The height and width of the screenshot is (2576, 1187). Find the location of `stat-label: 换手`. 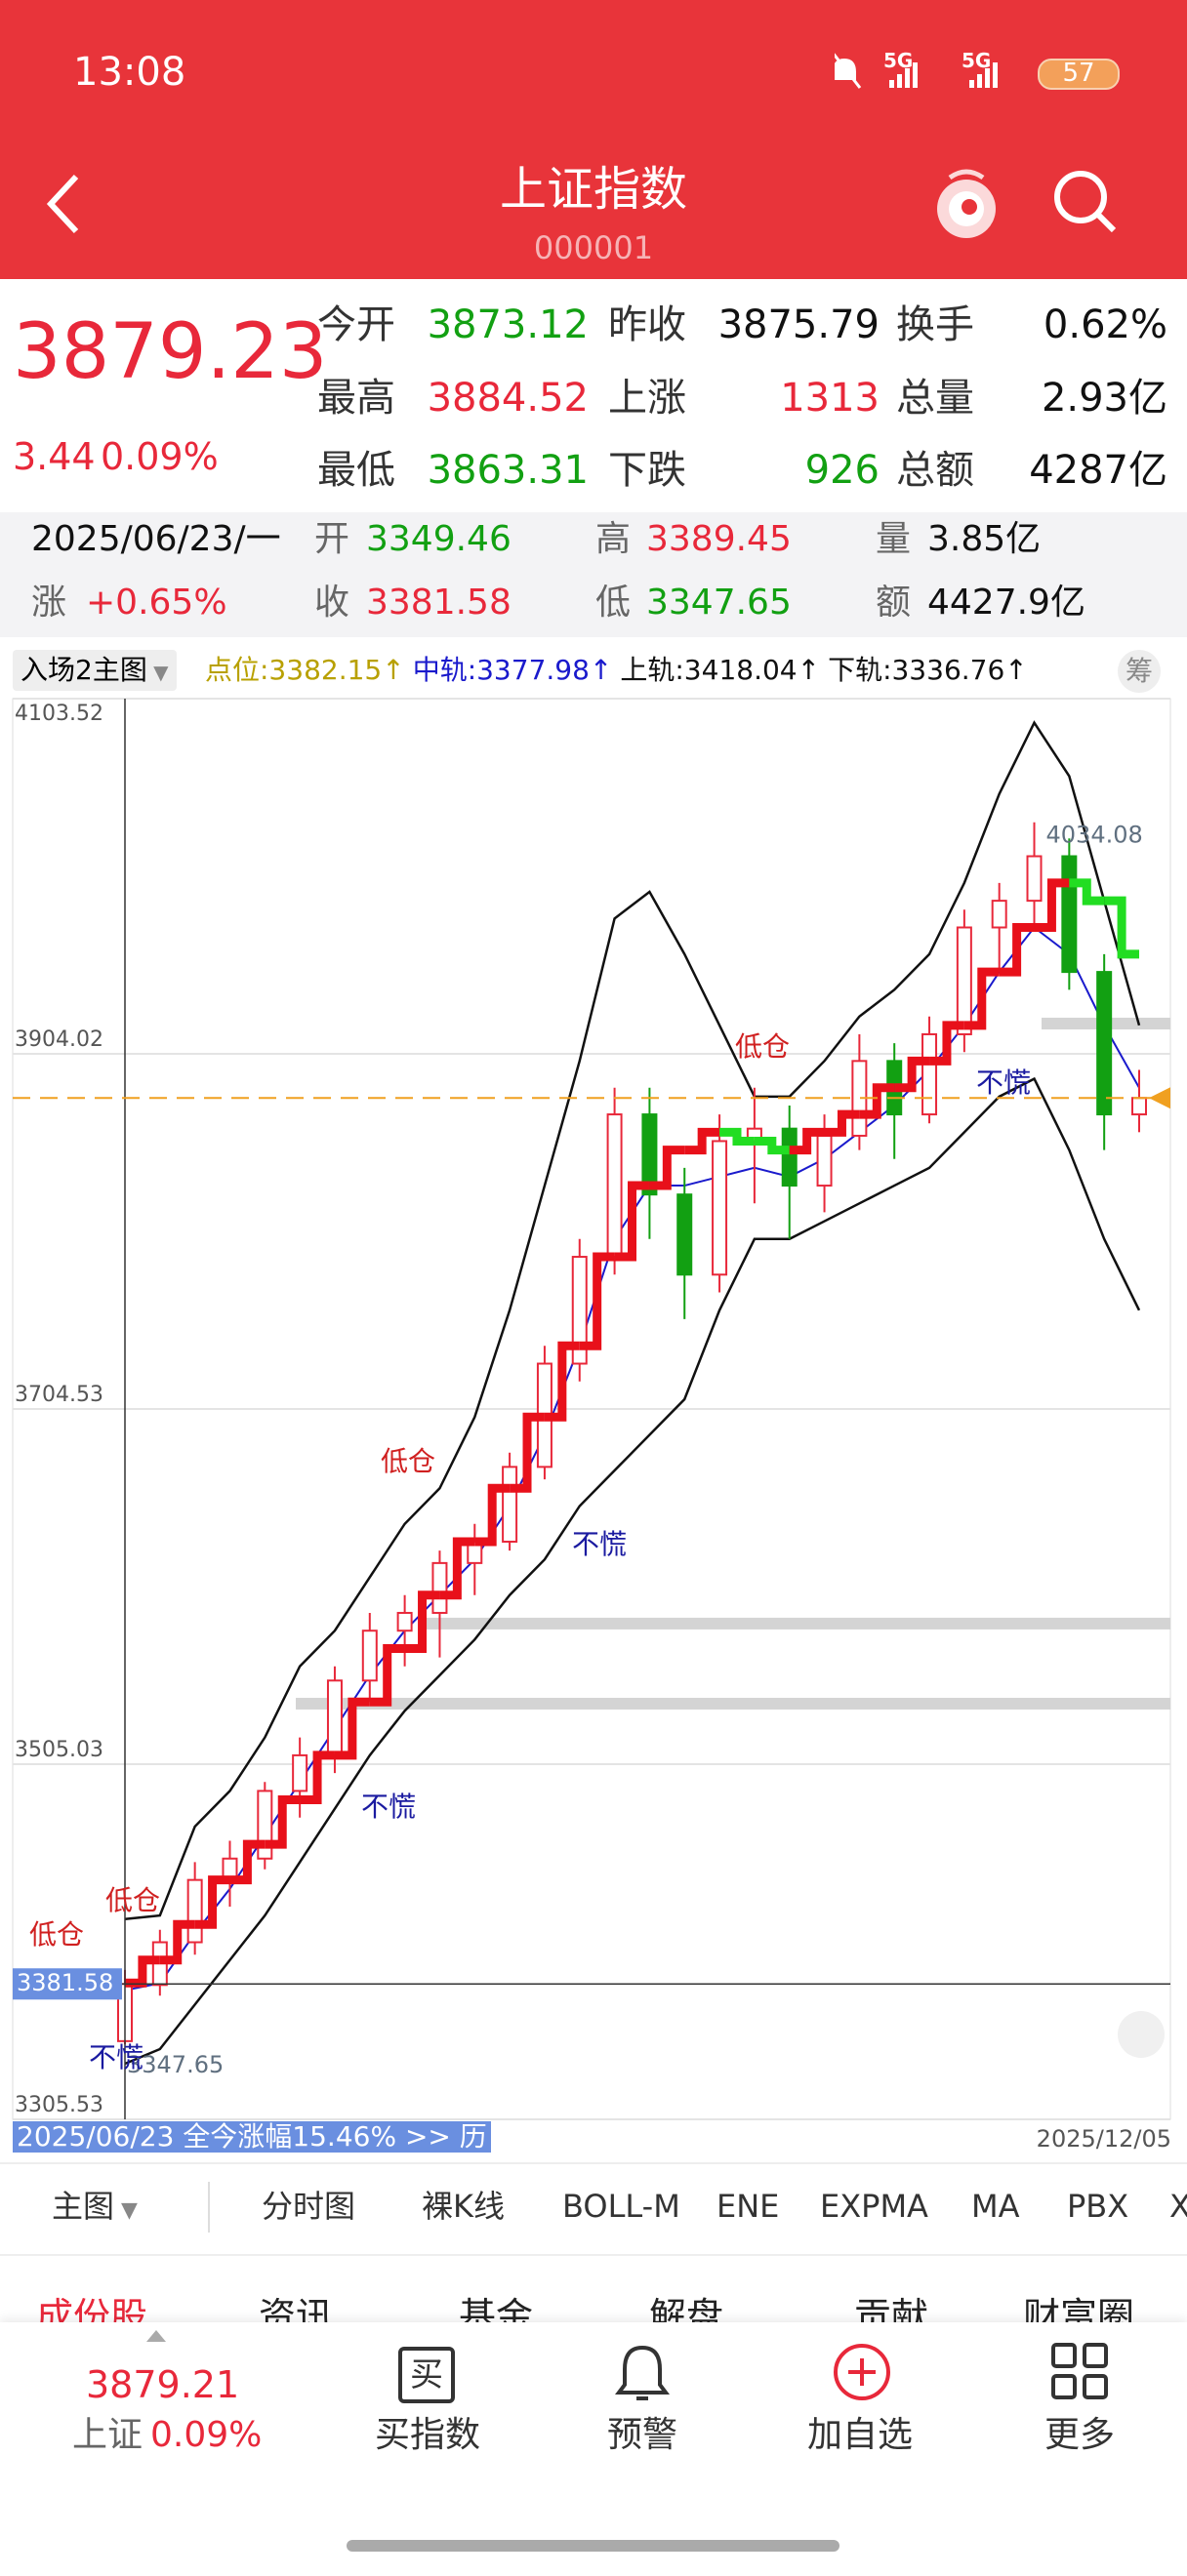

stat-label: 换手 is located at coordinates (935, 324).